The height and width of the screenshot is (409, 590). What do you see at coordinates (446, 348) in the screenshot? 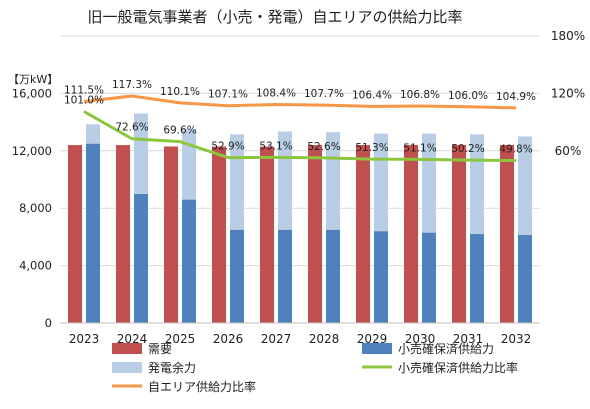
I see `legend-retail-secured-label: 小売確保済供給力` at bounding box center [446, 348].